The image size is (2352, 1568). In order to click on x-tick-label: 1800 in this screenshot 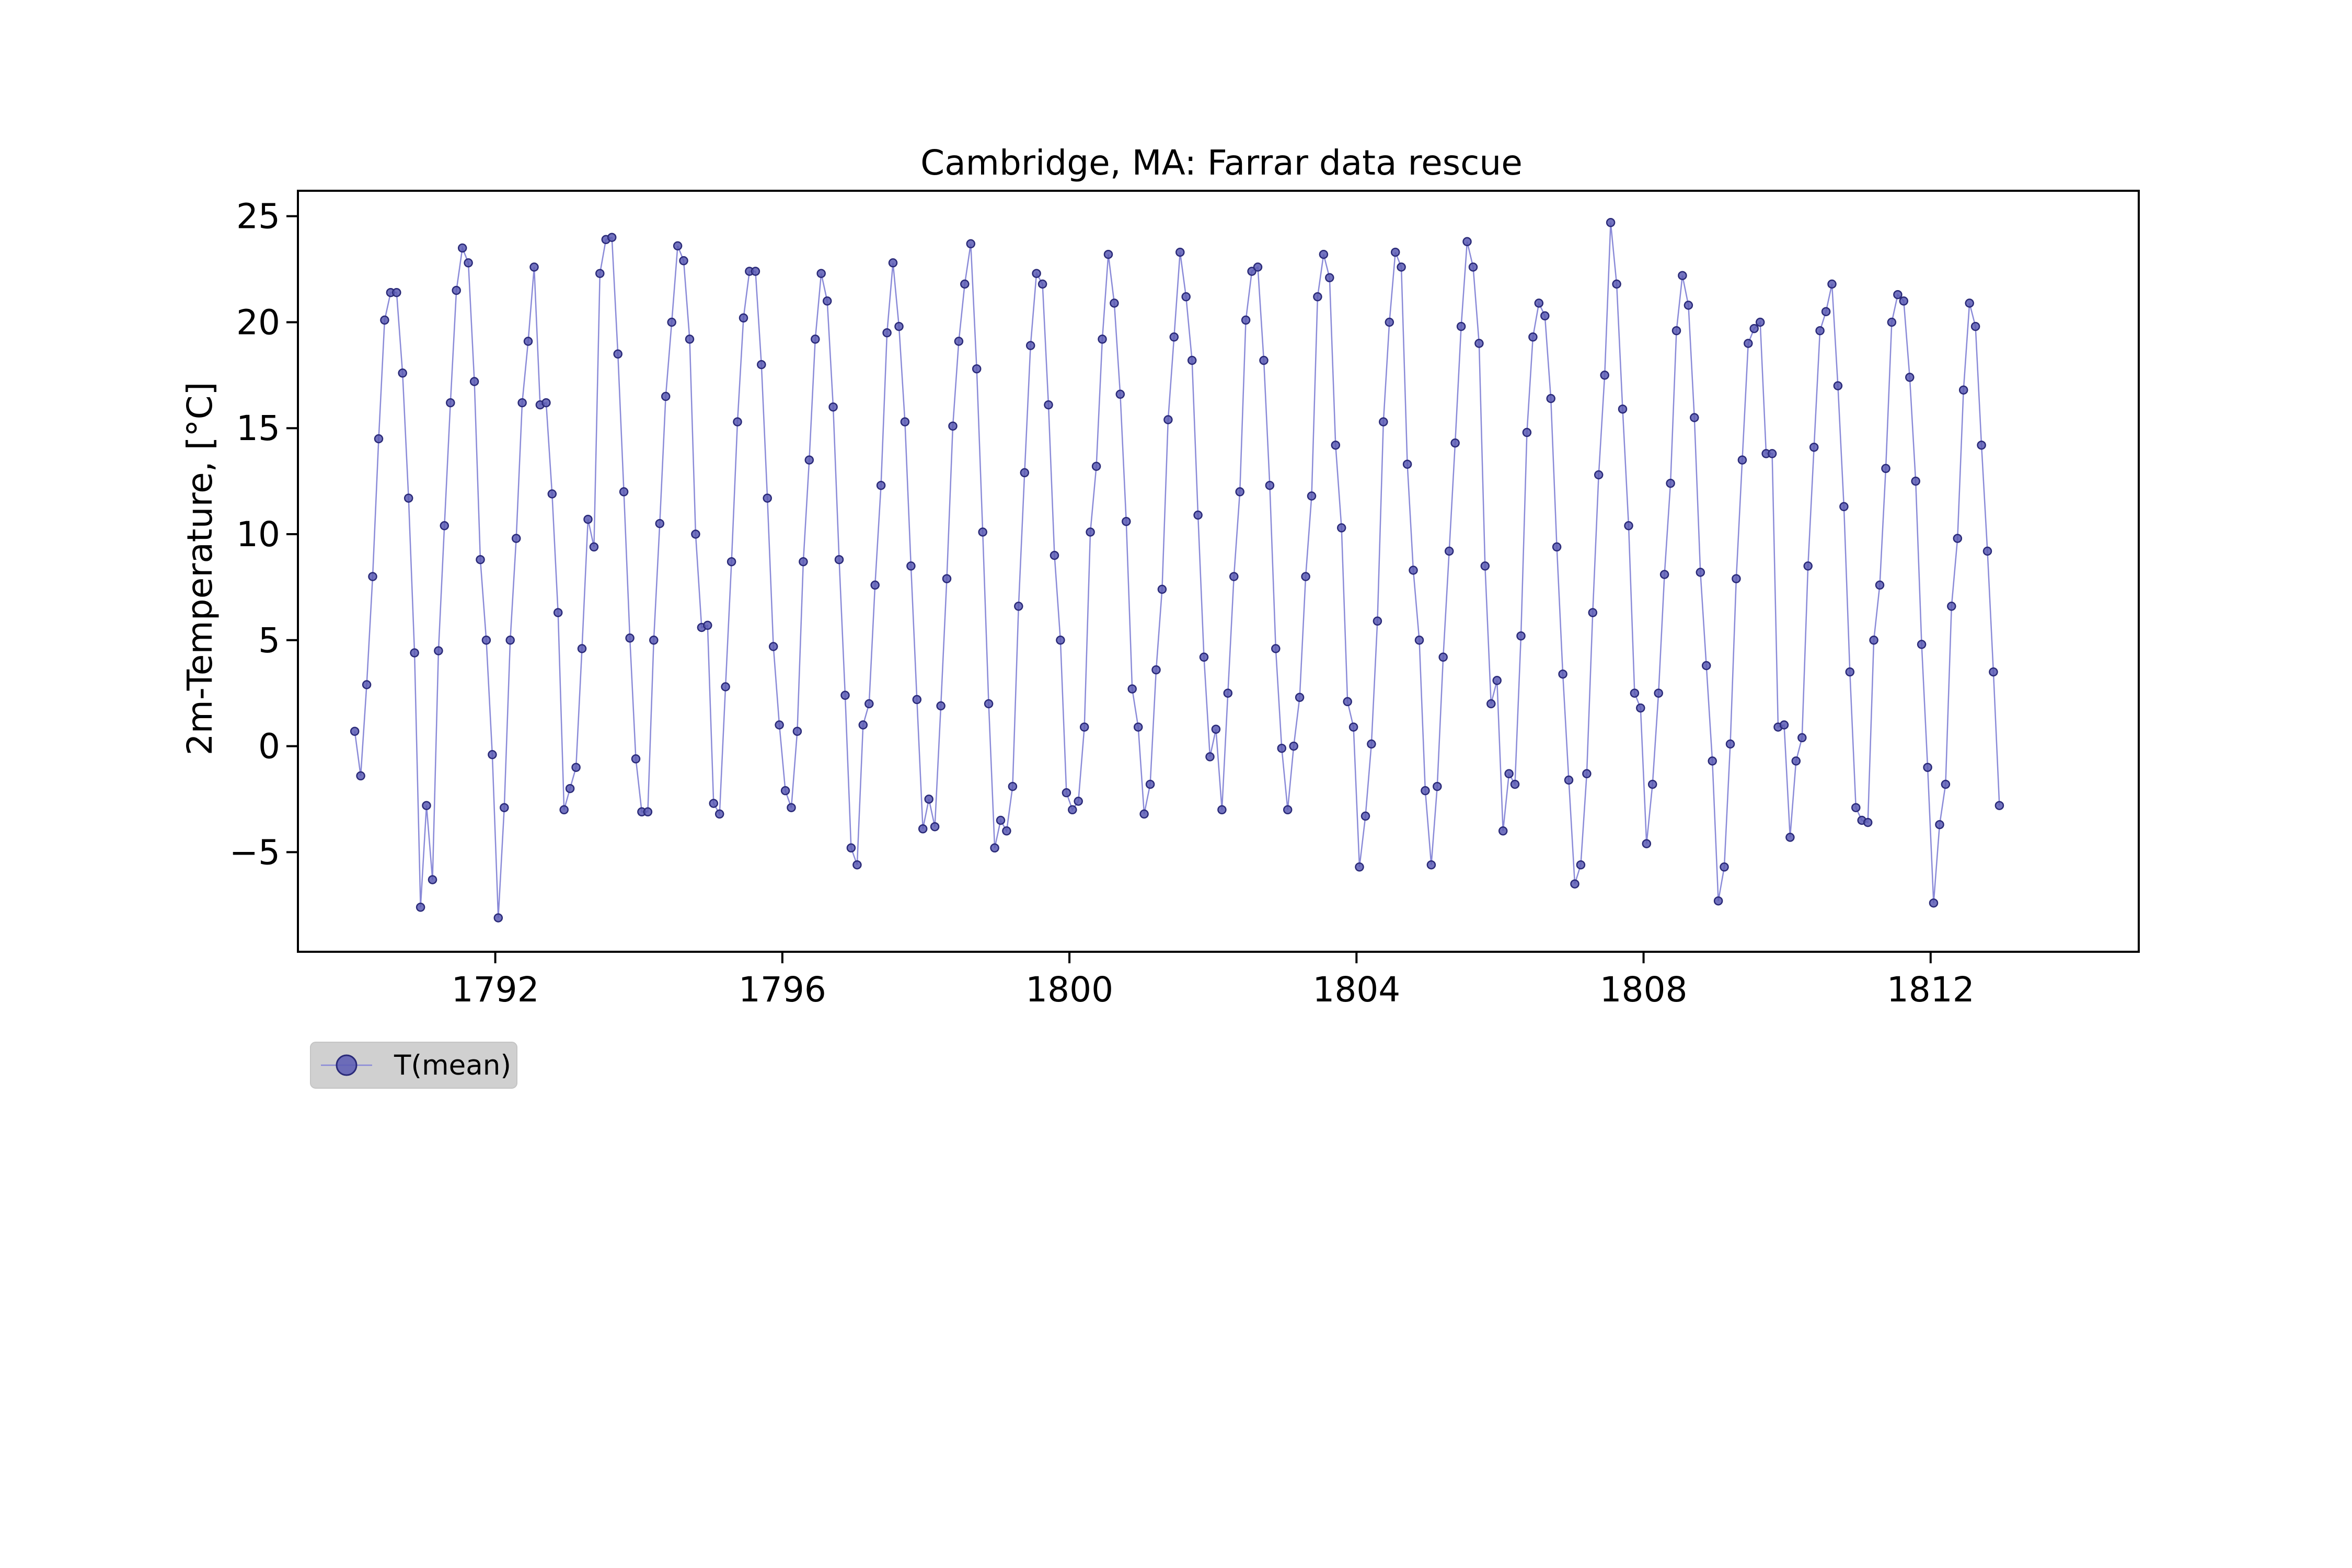, I will do `click(1069, 990)`.